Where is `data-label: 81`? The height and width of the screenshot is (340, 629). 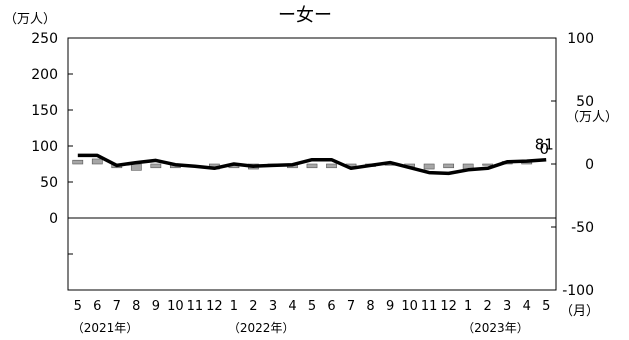
data-label: 81 is located at coordinates (544, 145).